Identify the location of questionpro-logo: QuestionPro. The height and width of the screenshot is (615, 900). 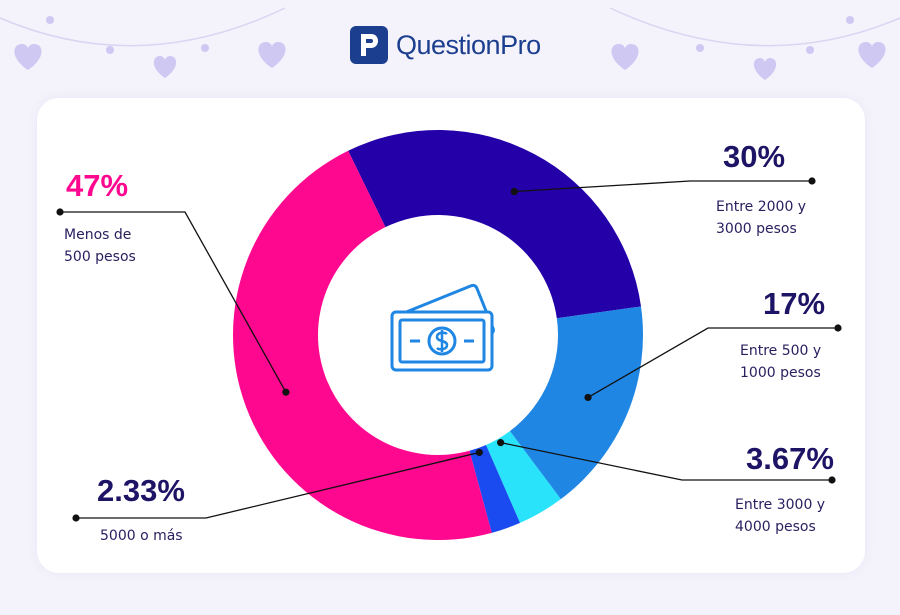
(445, 45).